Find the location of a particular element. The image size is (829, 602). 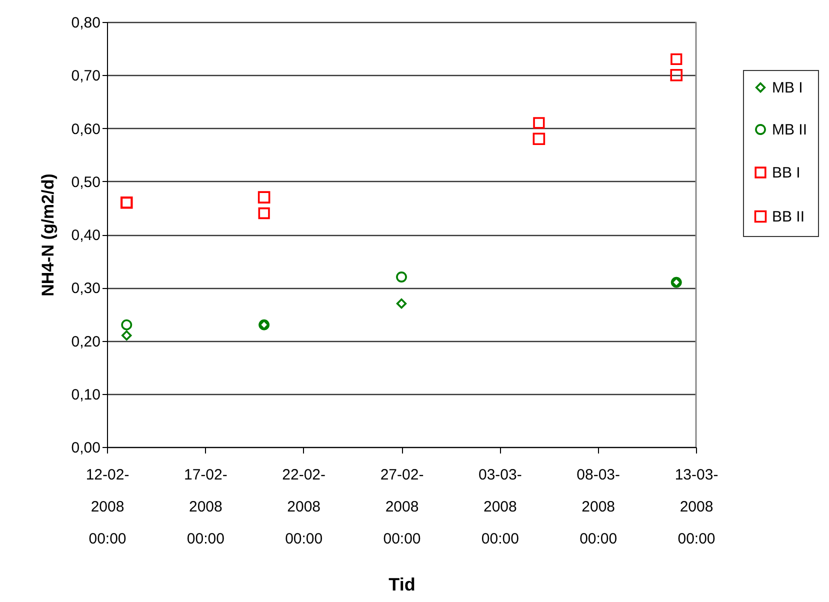

x-tick-label: 22-02-2008 00:00 is located at coordinates (304, 507).